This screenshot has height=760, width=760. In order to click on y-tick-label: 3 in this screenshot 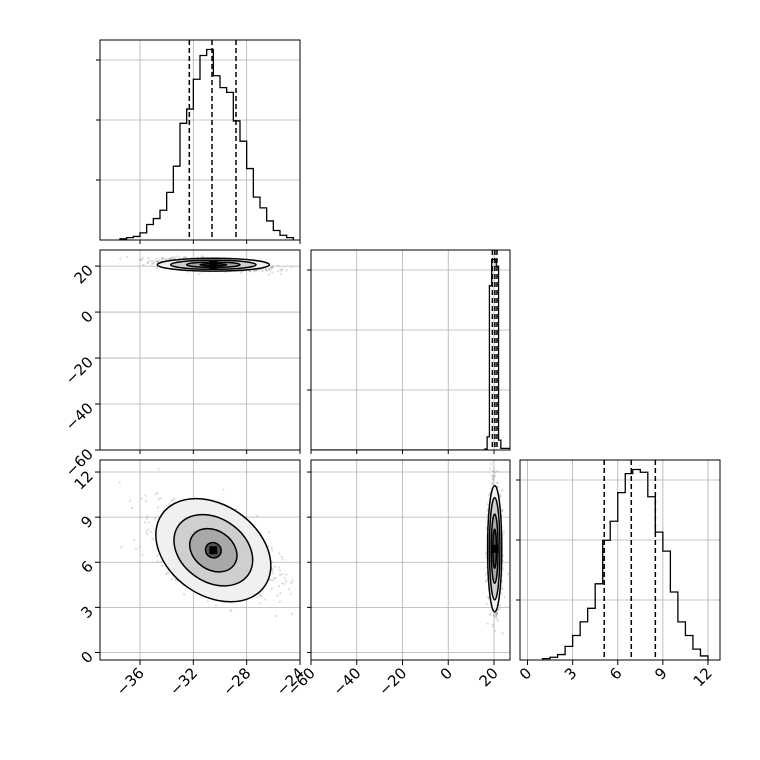, I will do `click(86, 611)`.